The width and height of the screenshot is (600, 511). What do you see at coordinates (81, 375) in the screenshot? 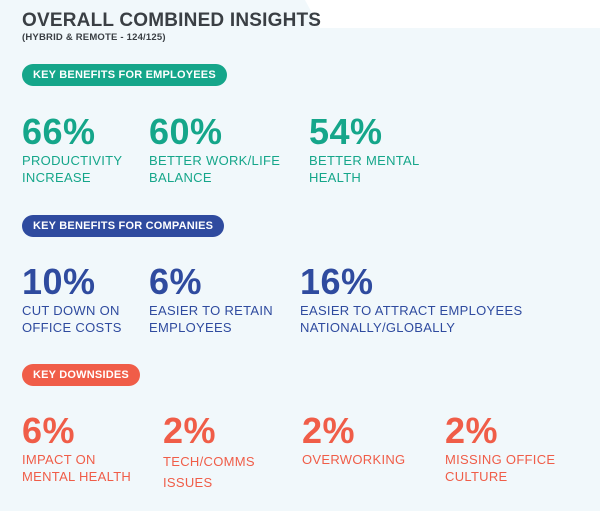
I see `downsides-section-badge: KEY DOWNSIDES` at bounding box center [81, 375].